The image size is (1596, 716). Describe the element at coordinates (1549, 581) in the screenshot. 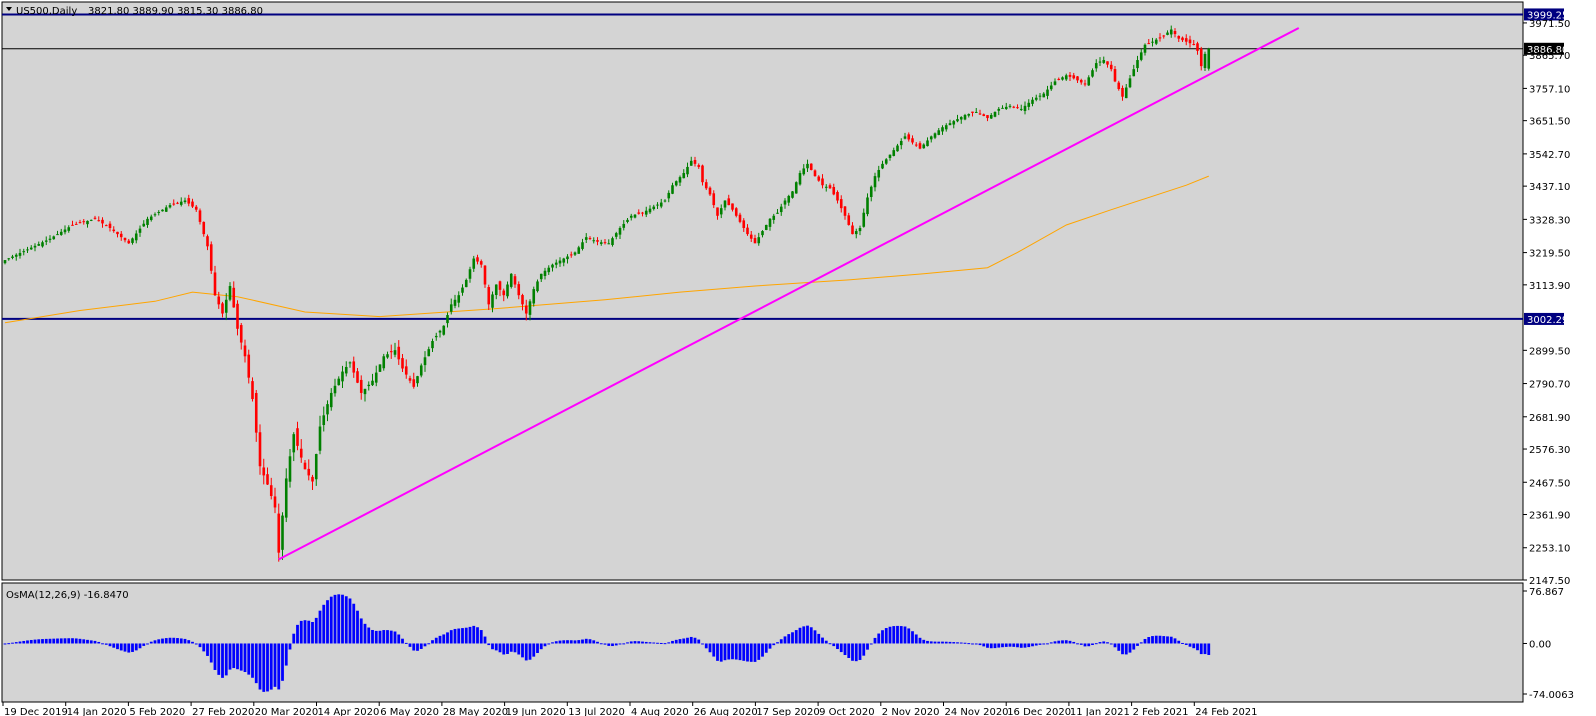

I see `price-tick-label: 2147.50` at that location.